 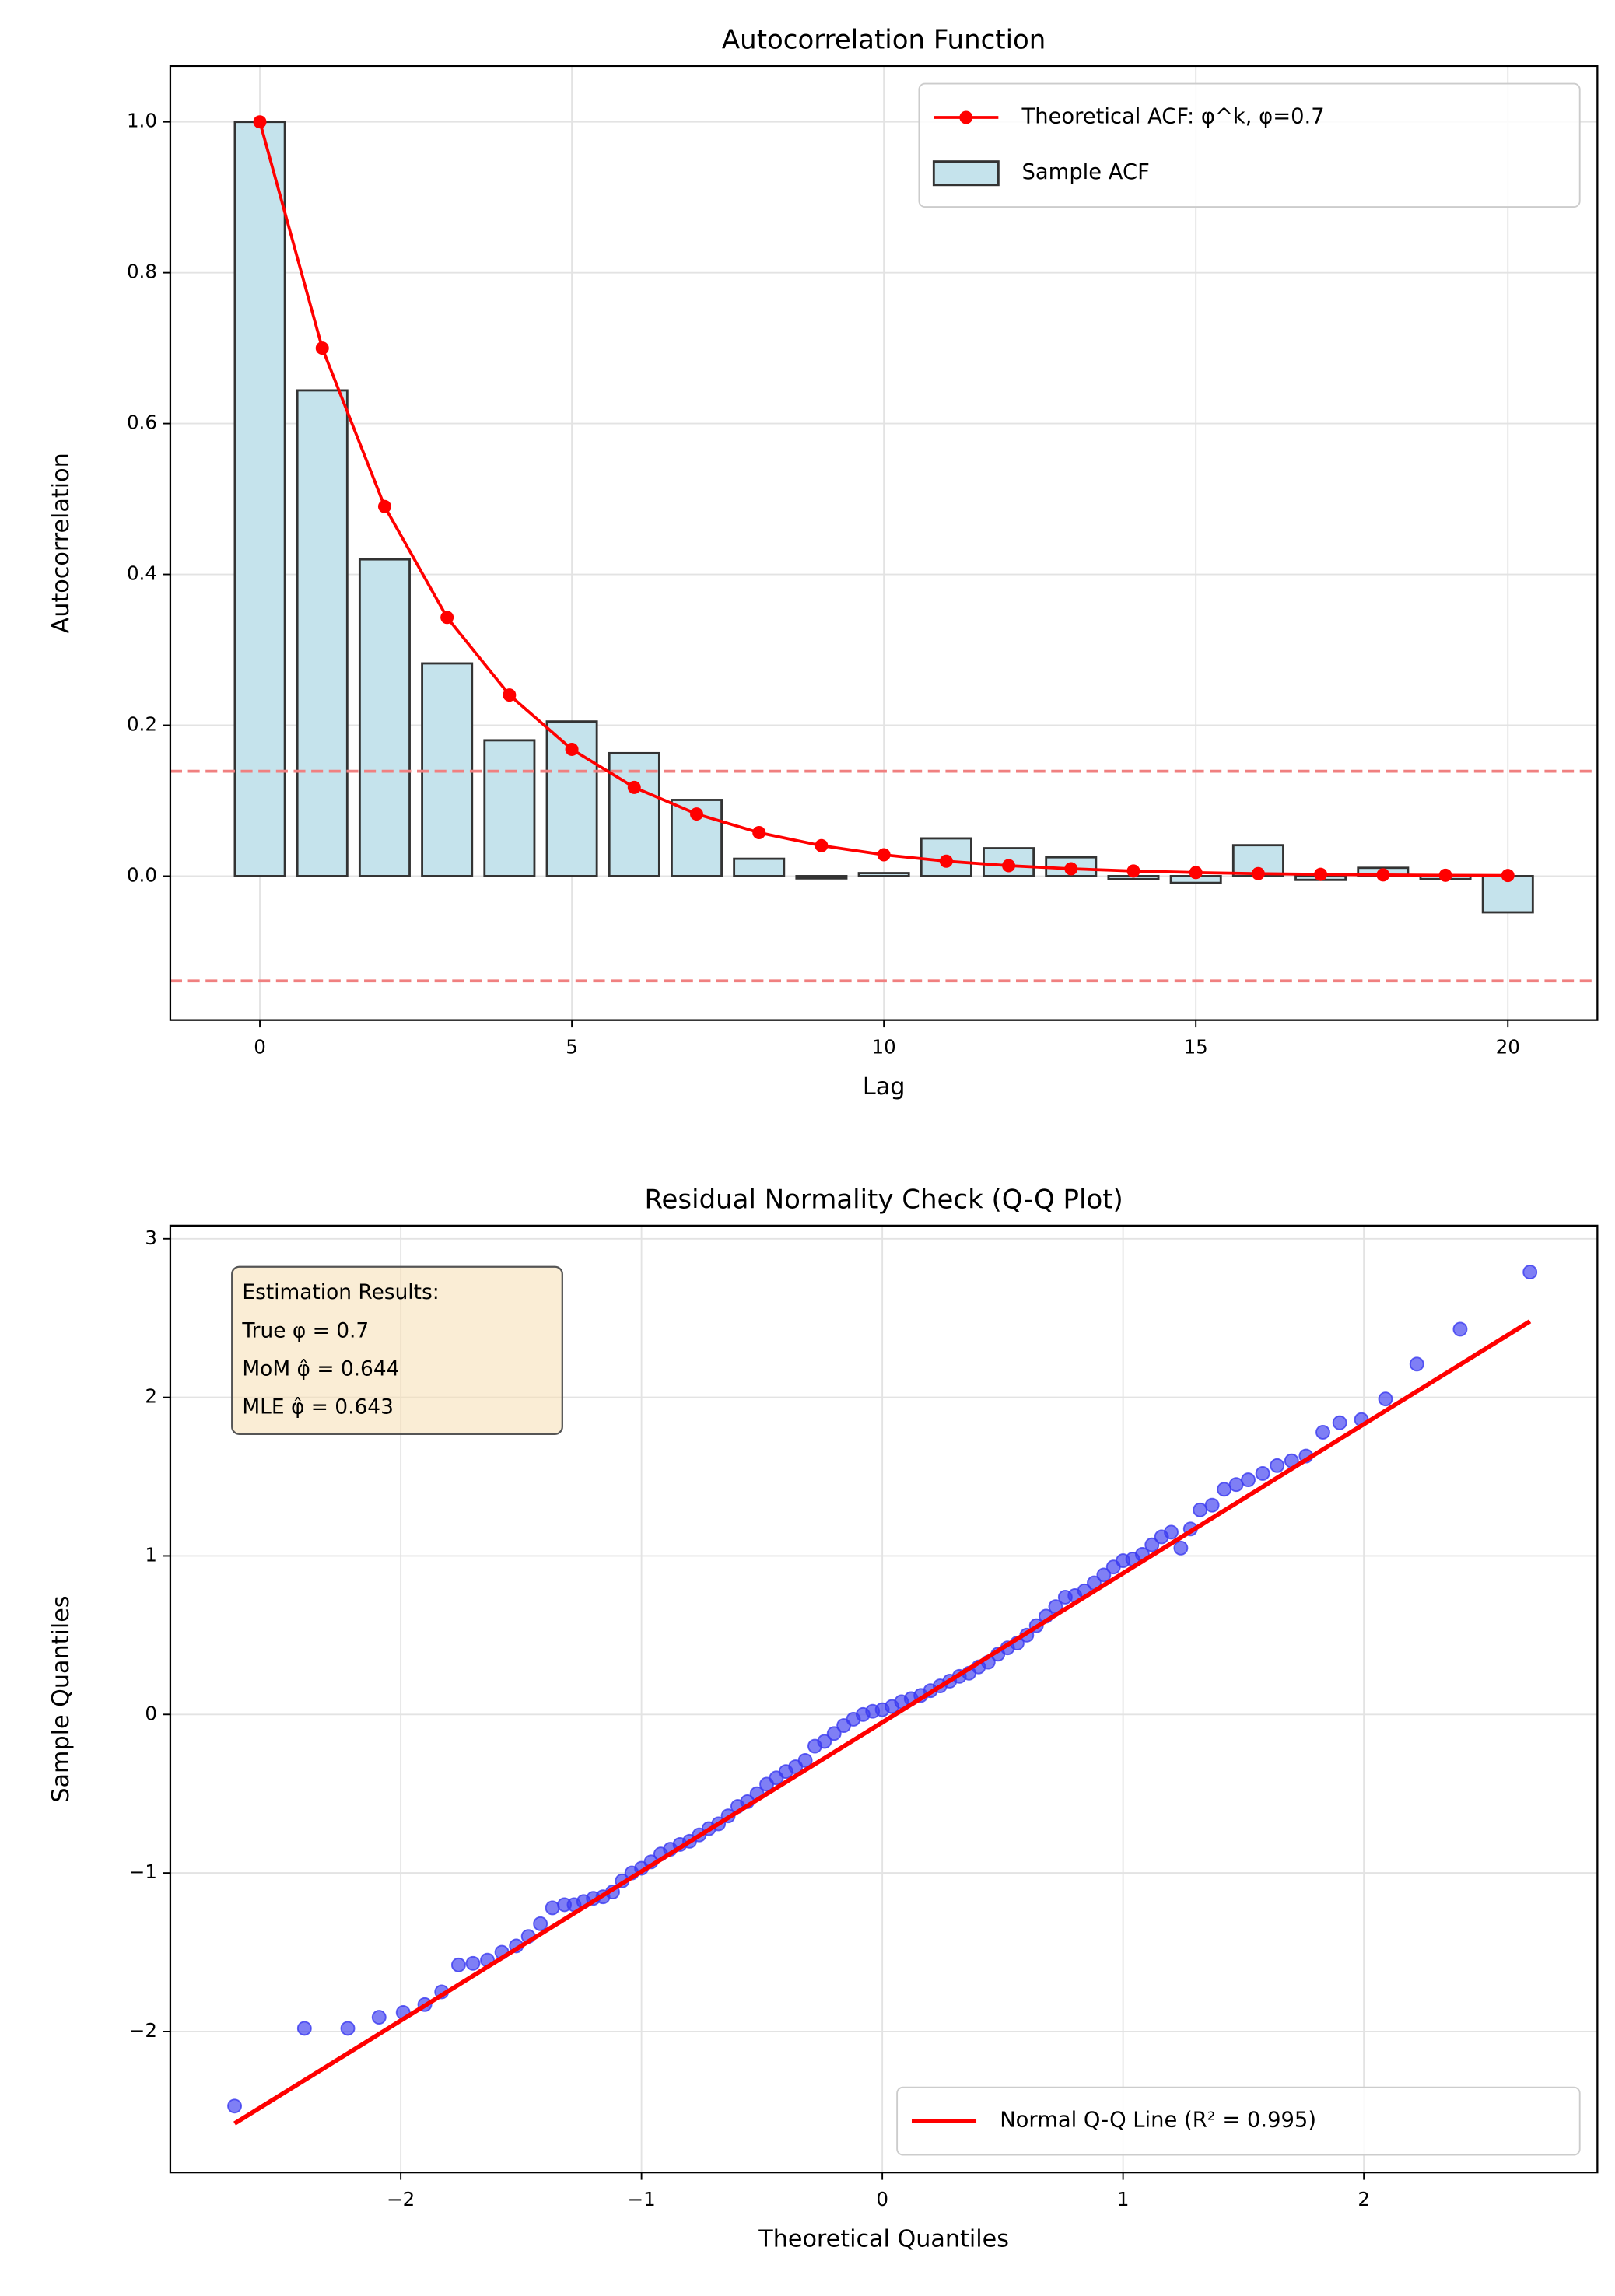 What do you see at coordinates (966, 173) in the screenshot?
I see `legend-swatch` at bounding box center [966, 173].